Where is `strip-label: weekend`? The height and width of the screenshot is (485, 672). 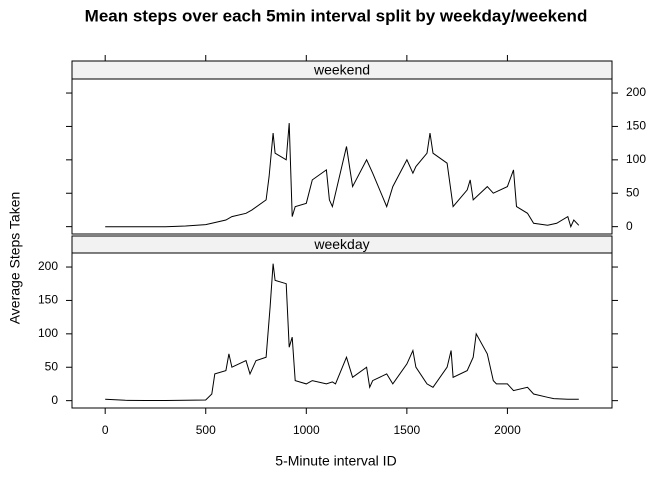
strip-label: weekend is located at coordinates (341, 70).